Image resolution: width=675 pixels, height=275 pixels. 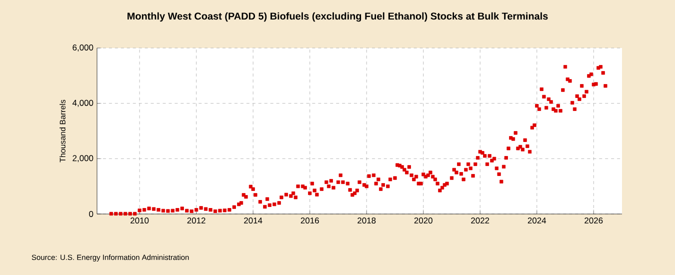 What do you see at coordinates (83, 158) in the screenshot?
I see `y-tick-label: 2,000` at bounding box center [83, 158].